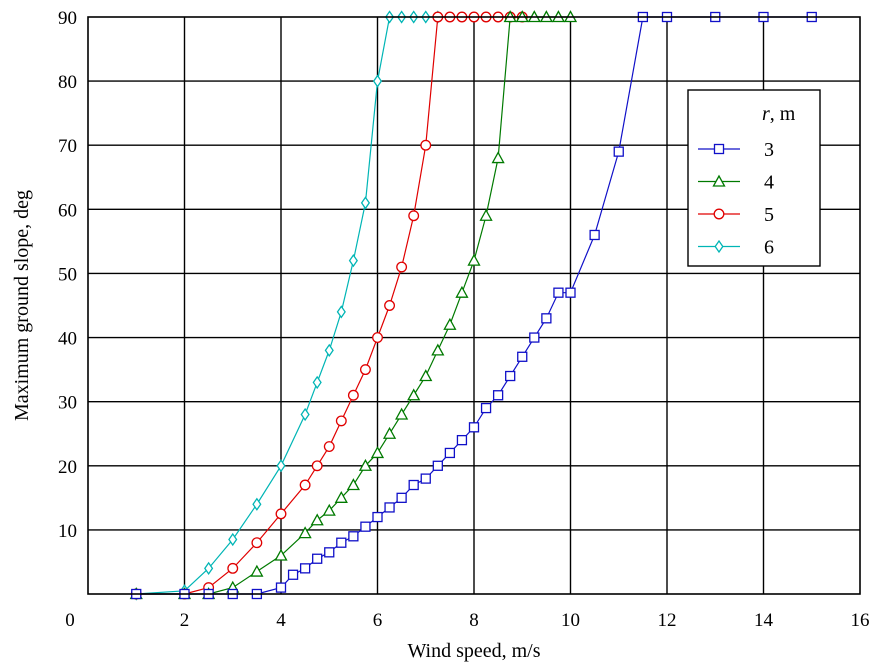 This screenshot has height=671, width=877. I want to click on y-tick-label: 40, so click(67, 339).